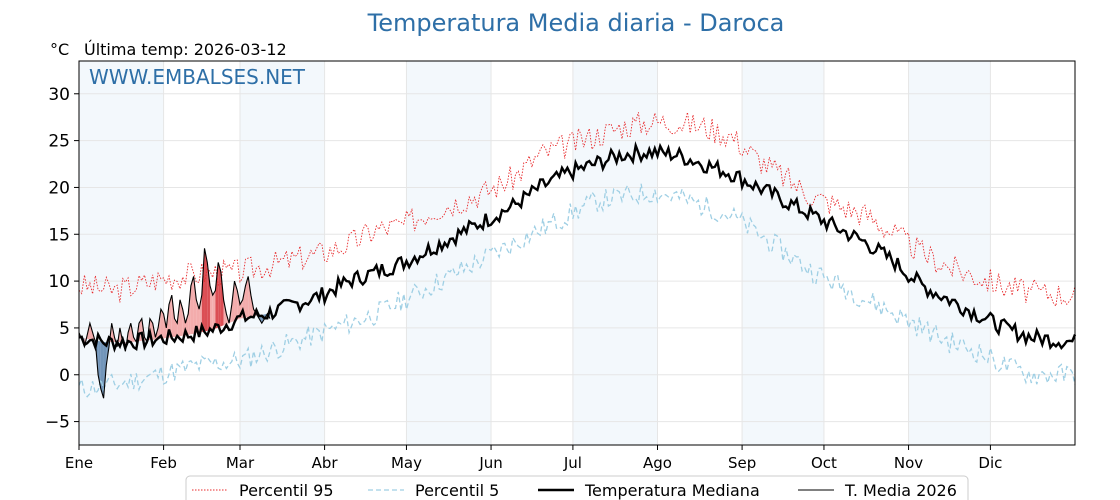 The height and width of the screenshot is (500, 1120). I want to click on legend-label-percentil-95: Percentil 95, so click(286, 490).